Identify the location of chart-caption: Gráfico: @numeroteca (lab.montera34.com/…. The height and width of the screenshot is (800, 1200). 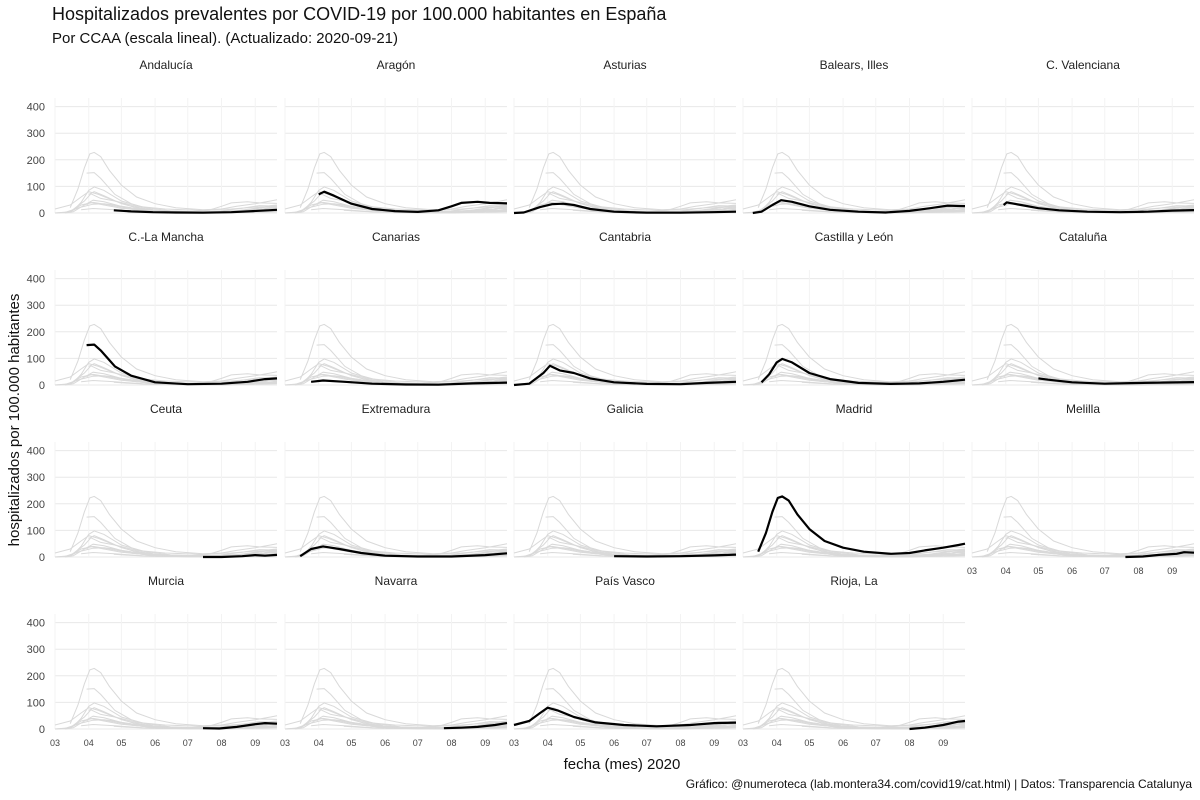
(938, 784).